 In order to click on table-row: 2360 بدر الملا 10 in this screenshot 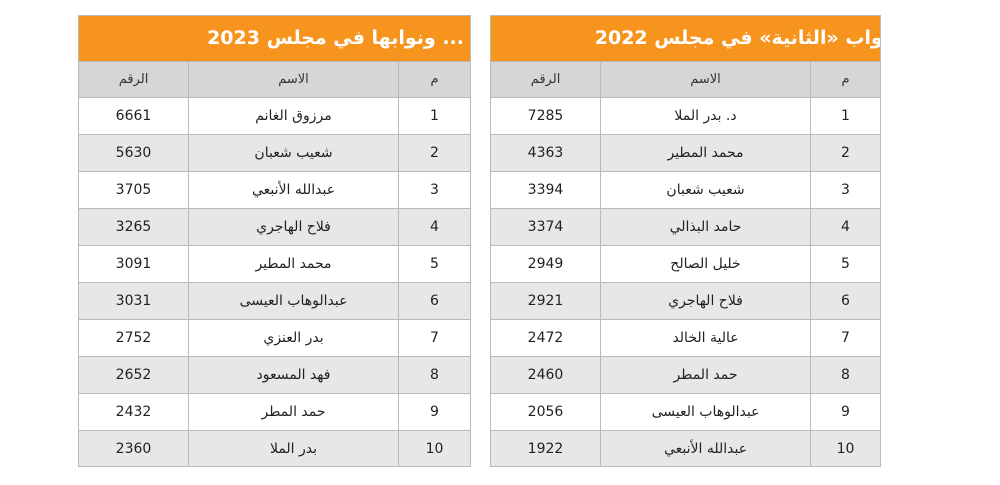, I will do `click(274, 448)`.